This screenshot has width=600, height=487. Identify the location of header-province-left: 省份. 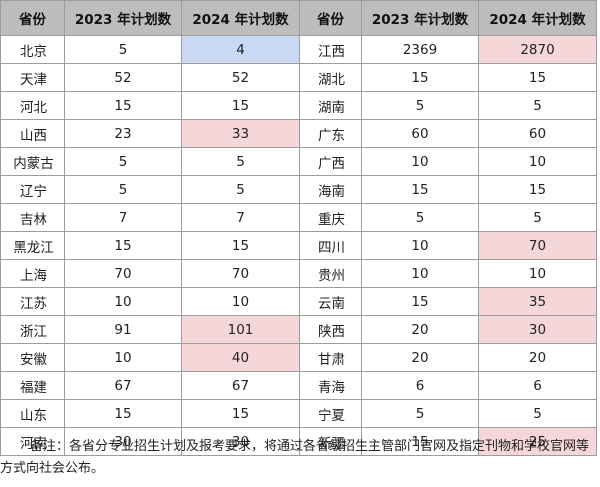
(32, 18).